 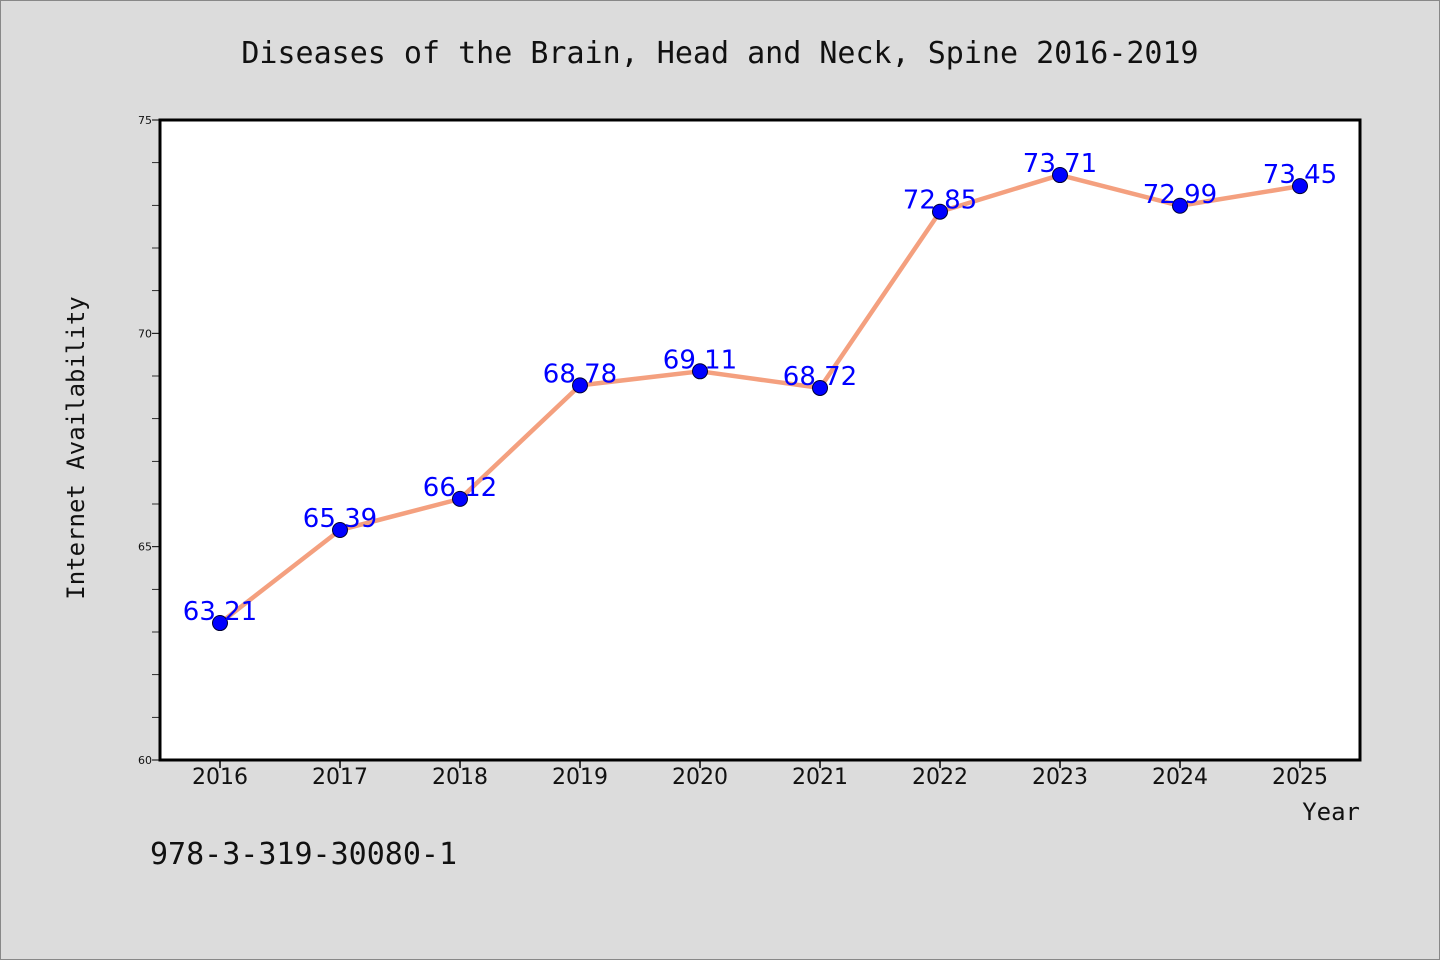 What do you see at coordinates (1300, 175) in the screenshot?
I see `data-label: 73.45` at bounding box center [1300, 175].